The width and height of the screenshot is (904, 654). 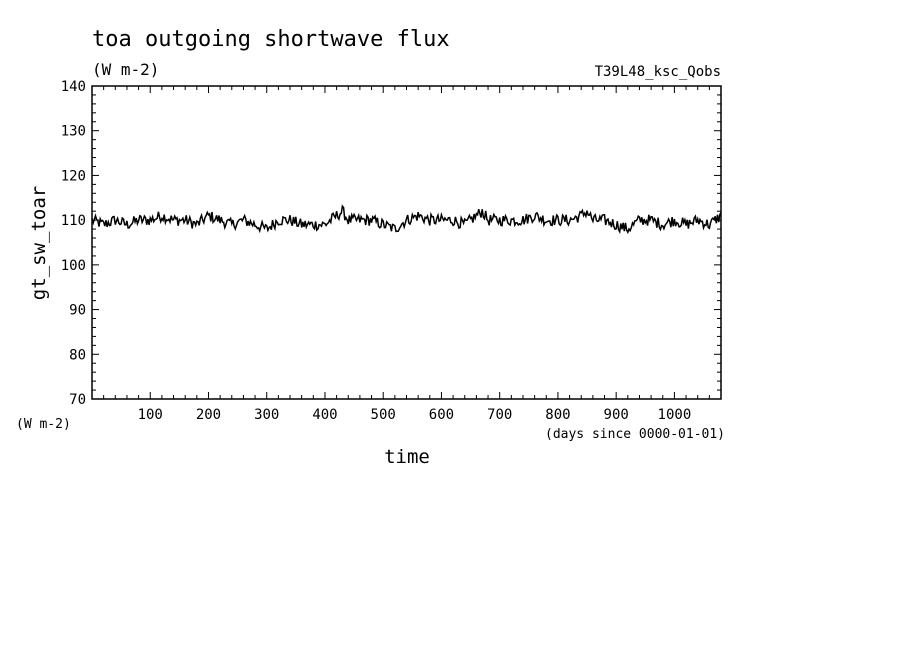 I want to click on chart-subtitle: (W m-2), so click(x=125, y=69).